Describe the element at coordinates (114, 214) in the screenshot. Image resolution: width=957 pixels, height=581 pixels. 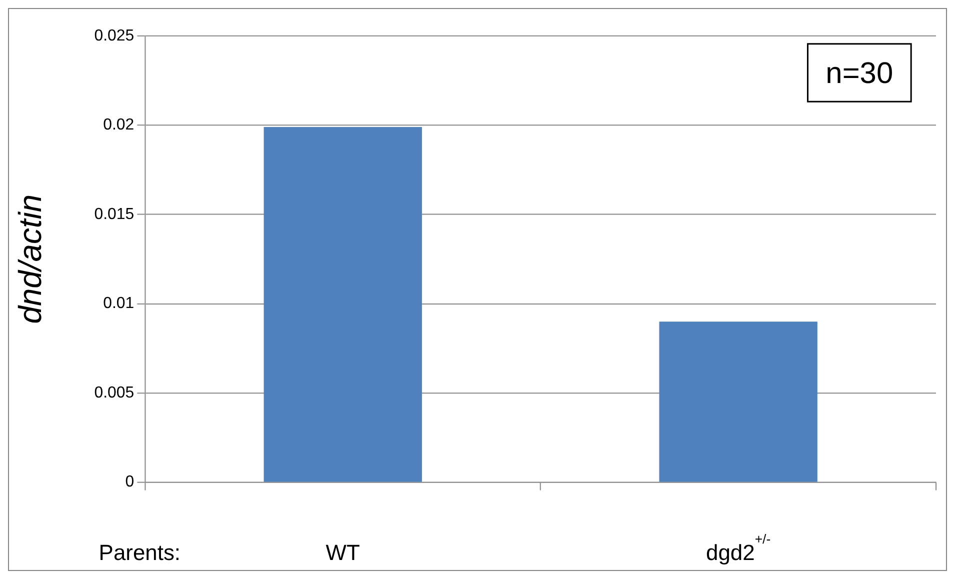
I see `y-tick-label: 0.015` at that location.